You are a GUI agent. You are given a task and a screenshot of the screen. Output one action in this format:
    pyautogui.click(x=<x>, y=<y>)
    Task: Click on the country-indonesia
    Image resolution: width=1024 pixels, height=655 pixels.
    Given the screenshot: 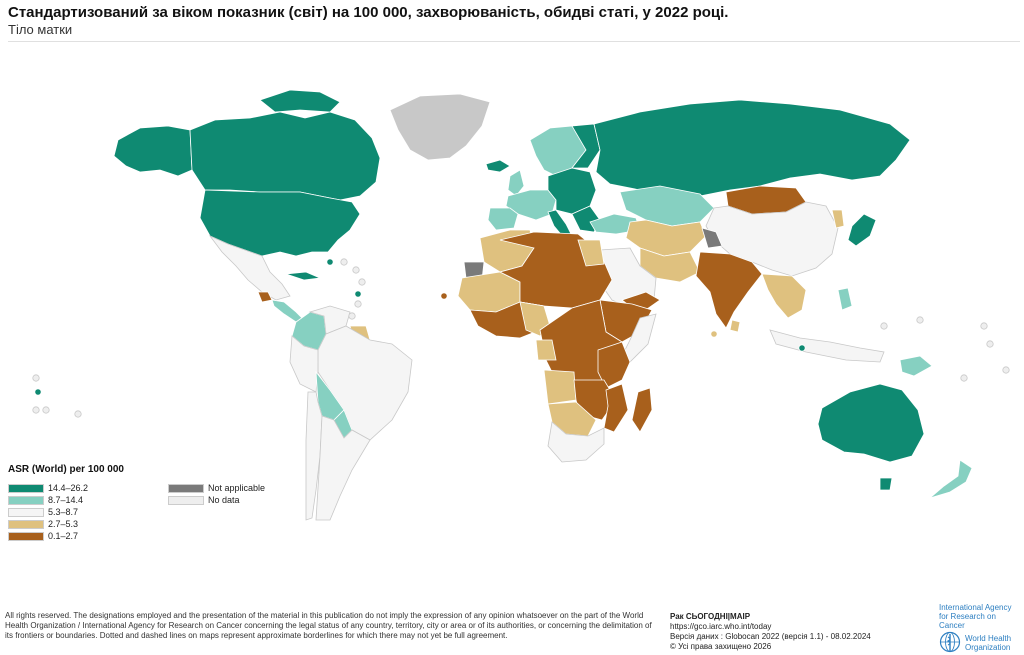 What is the action you would take?
    pyautogui.click(x=827, y=346)
    